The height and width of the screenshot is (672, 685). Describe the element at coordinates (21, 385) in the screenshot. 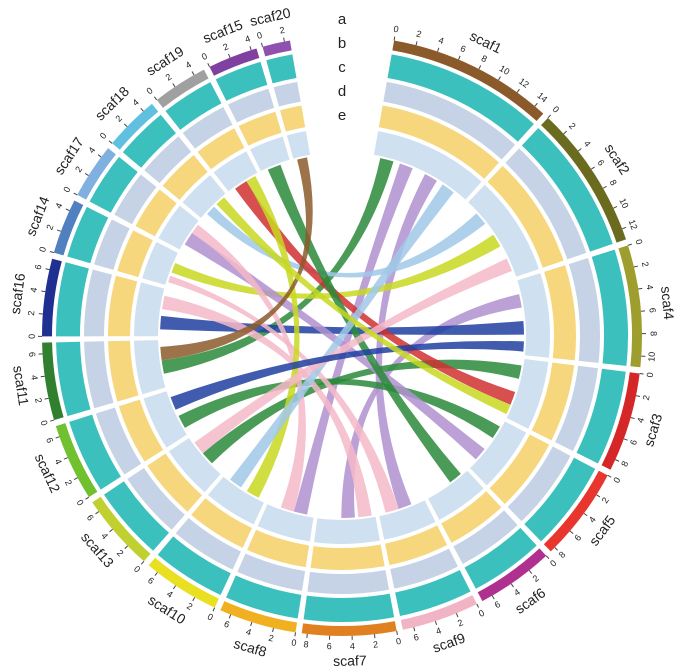

I see `scaffold-label: scaf11` at that location.